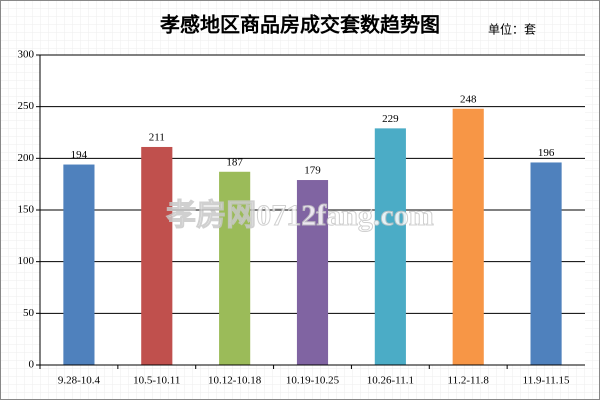 The height and width of the screenshot is (400, 600). I want to click on data-label: 179, so click(312, 171).